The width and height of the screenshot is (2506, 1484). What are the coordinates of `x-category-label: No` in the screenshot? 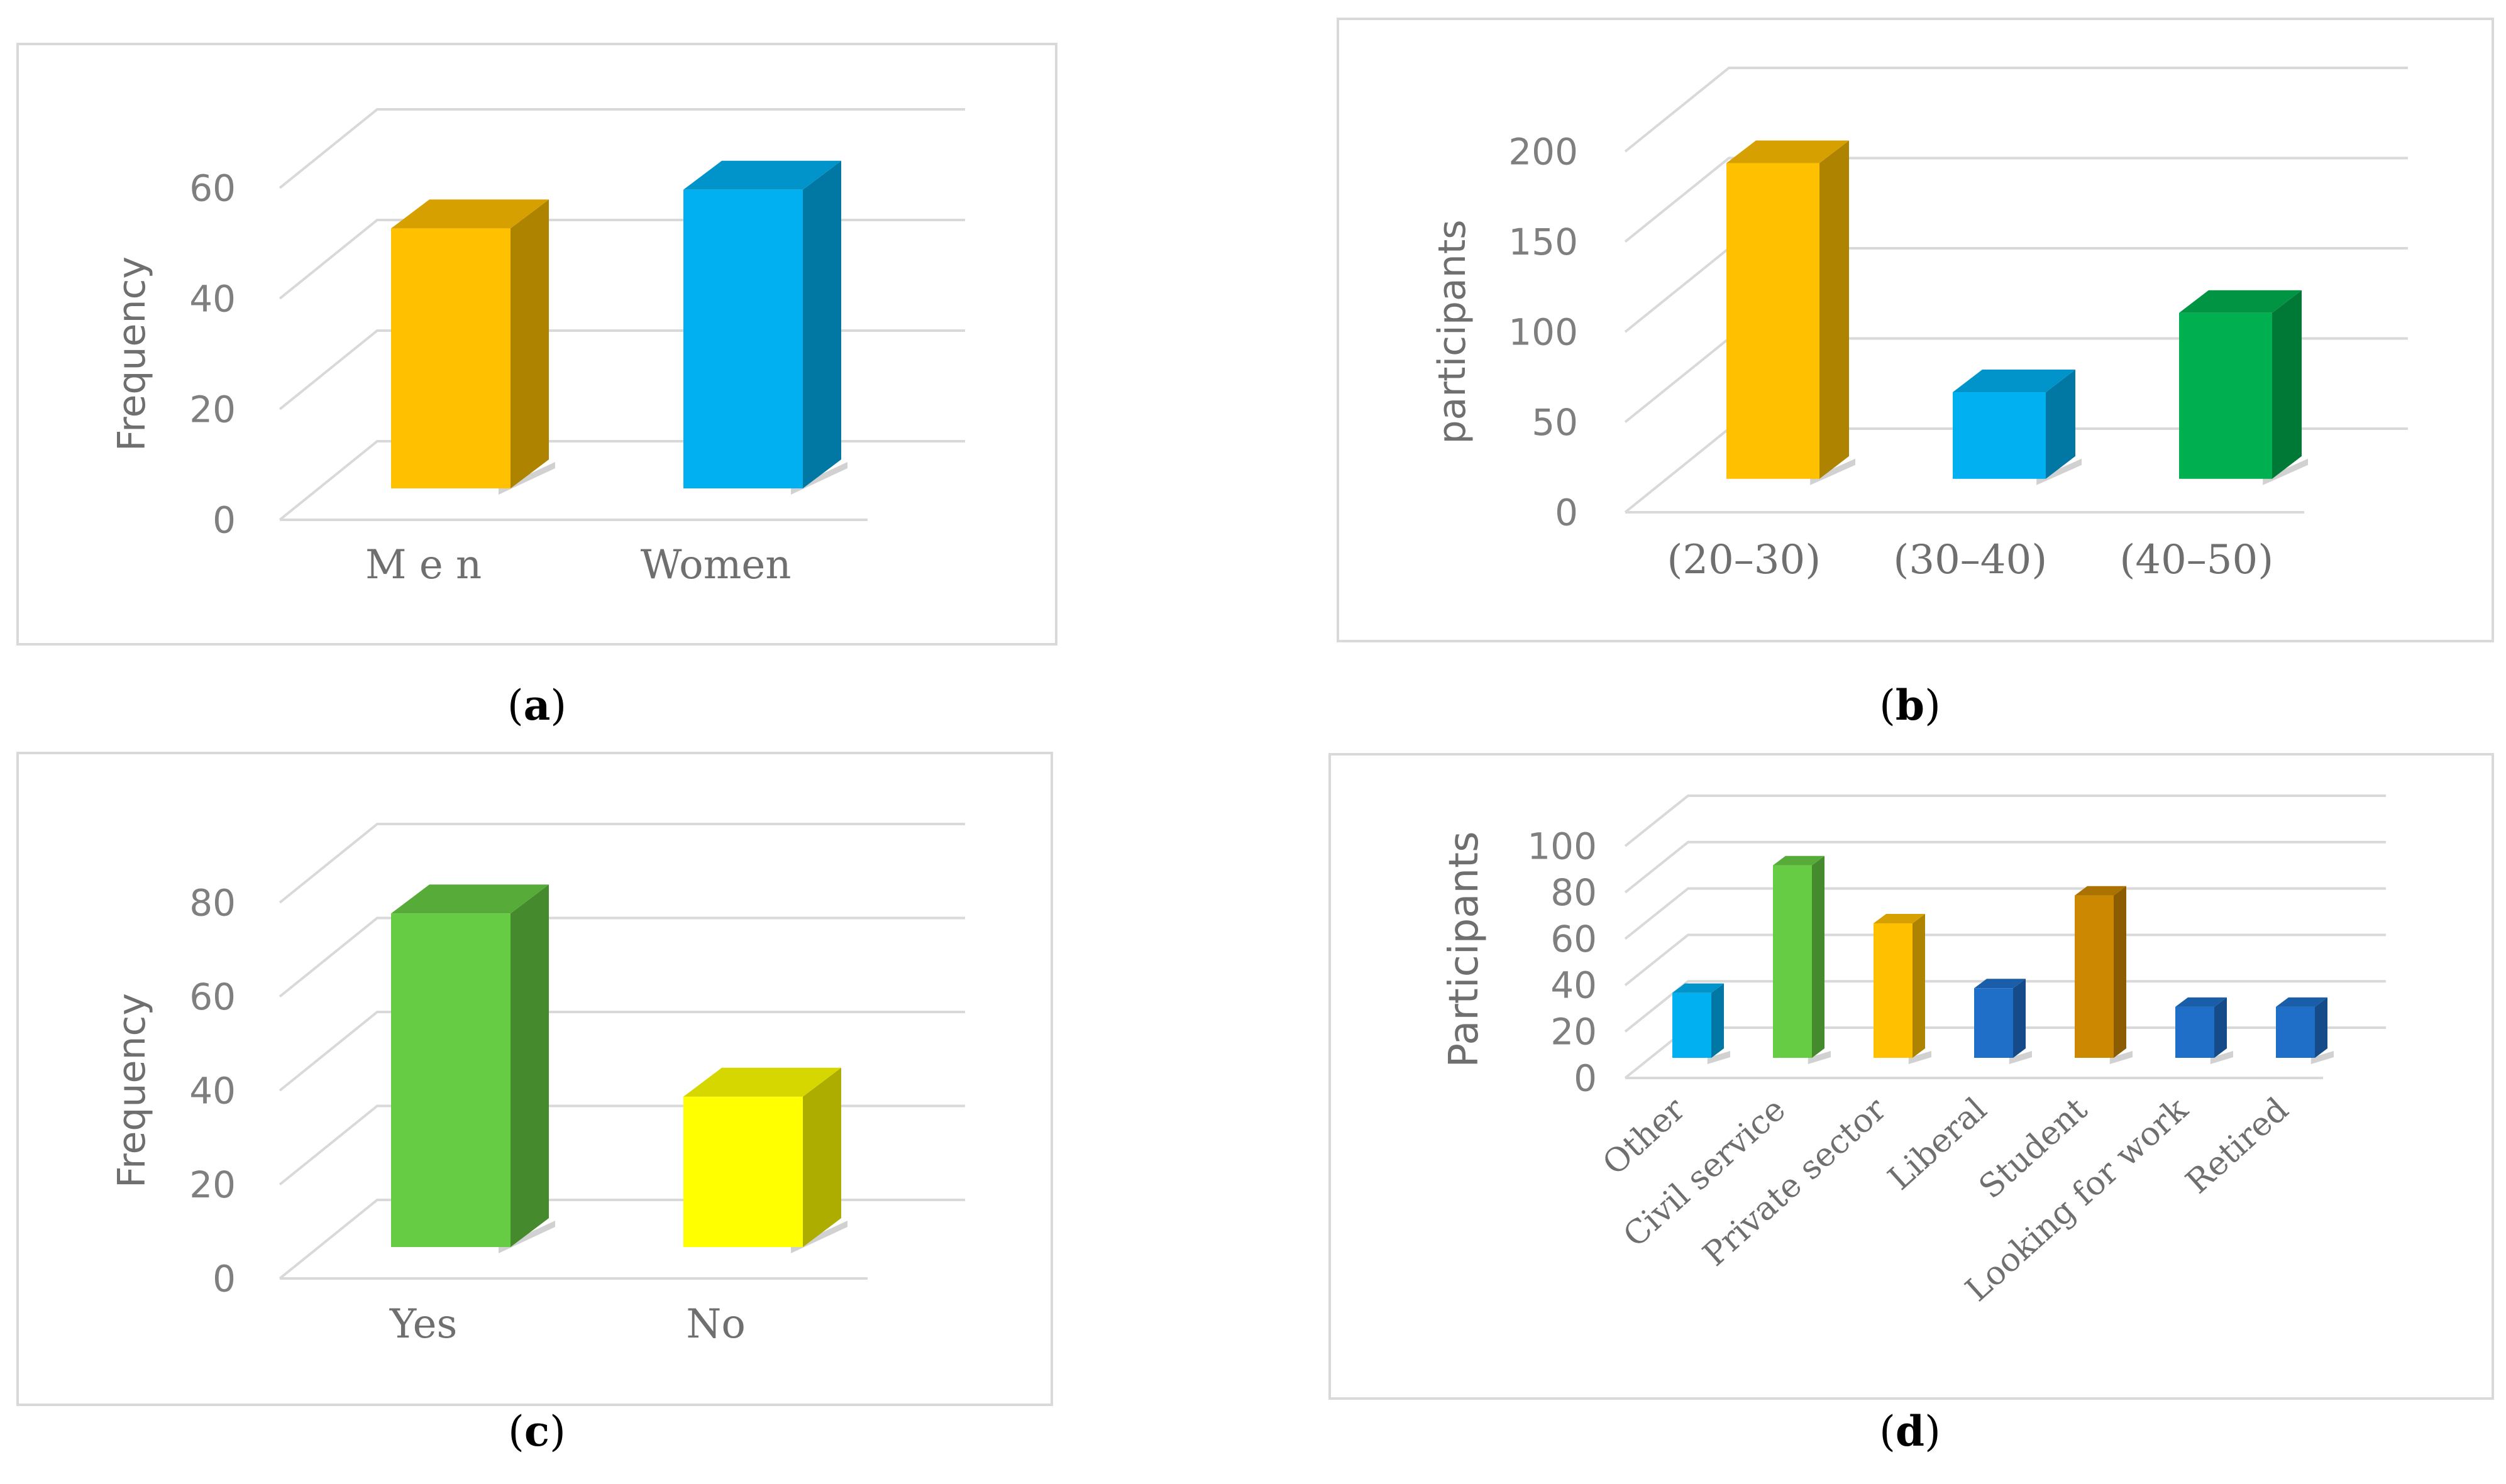 It's located at (716, 1325).